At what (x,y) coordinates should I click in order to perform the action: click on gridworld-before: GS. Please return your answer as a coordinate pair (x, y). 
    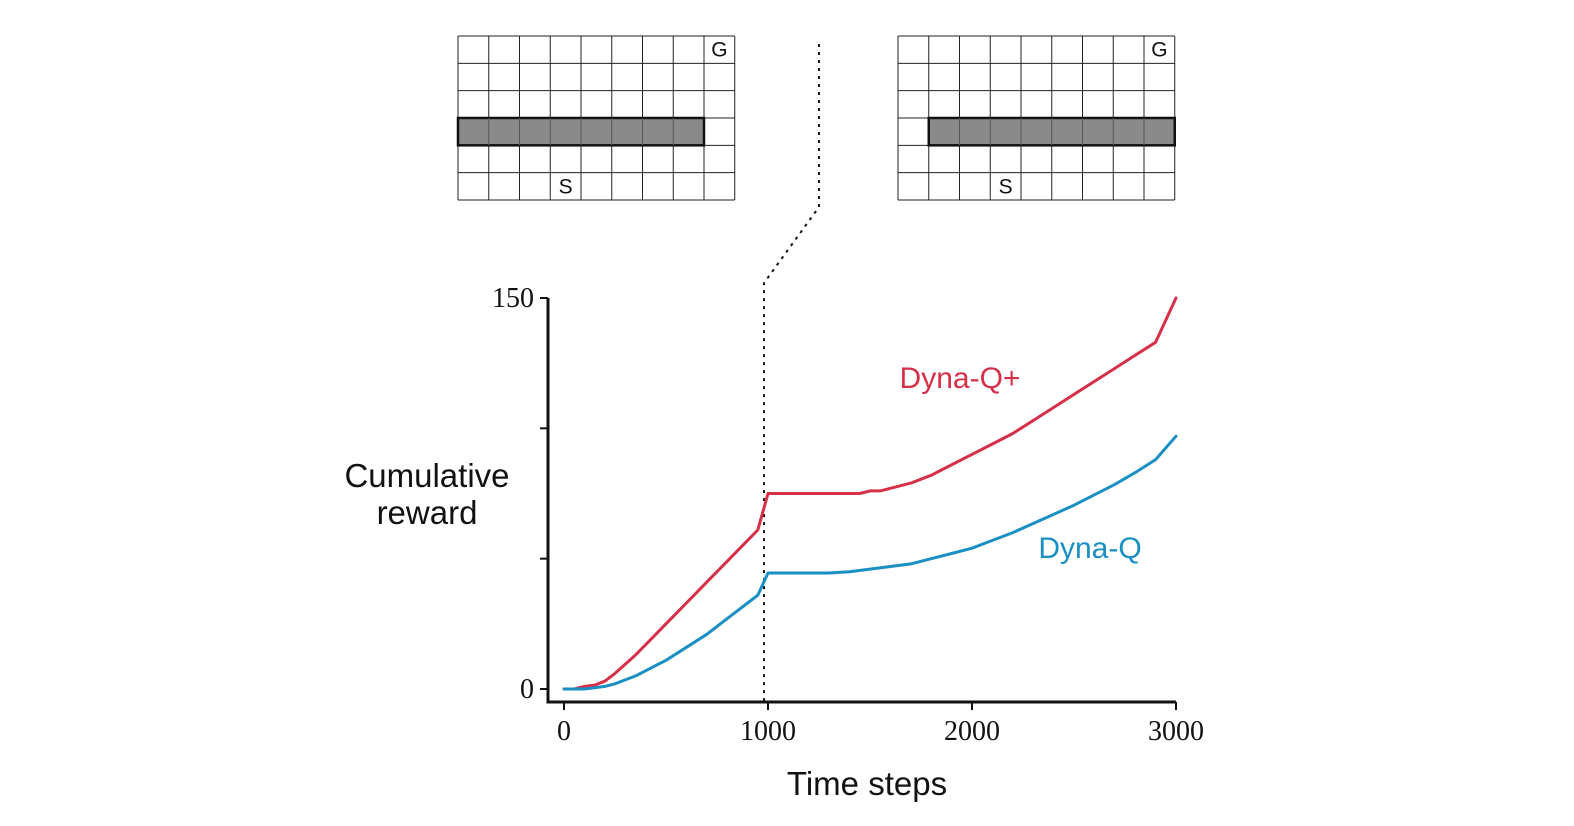
    Looking at the image, I should click on (596, 118).